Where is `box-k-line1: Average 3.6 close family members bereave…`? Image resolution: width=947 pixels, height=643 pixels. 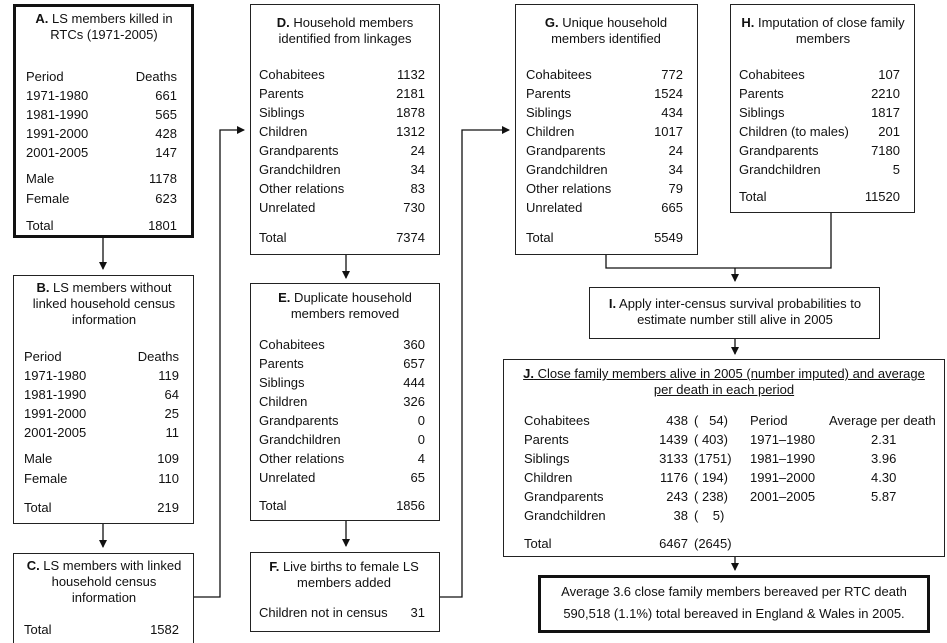 box-k-line1: Average 3.6 close family members bereave… is located at coordinates (734, 591).